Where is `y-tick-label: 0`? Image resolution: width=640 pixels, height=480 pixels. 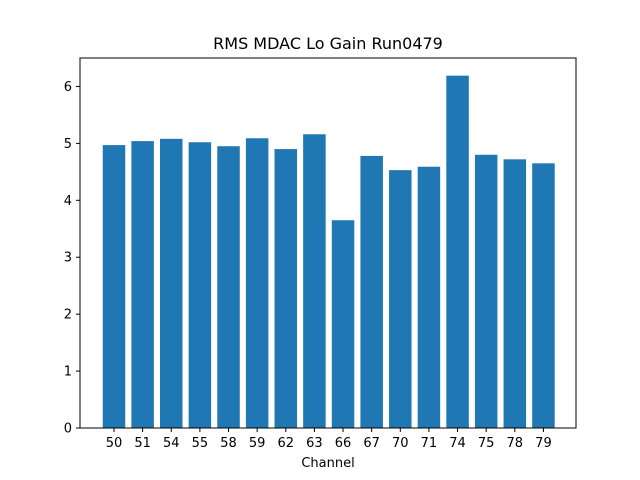 y-tick-label: 0 is located at coordinates (68, 429).